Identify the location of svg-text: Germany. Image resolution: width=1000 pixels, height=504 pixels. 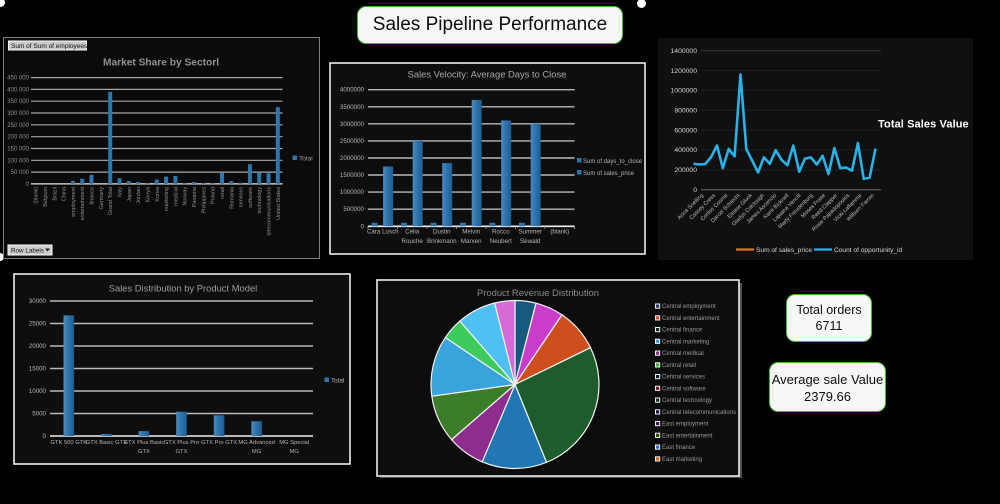
(102, 198).